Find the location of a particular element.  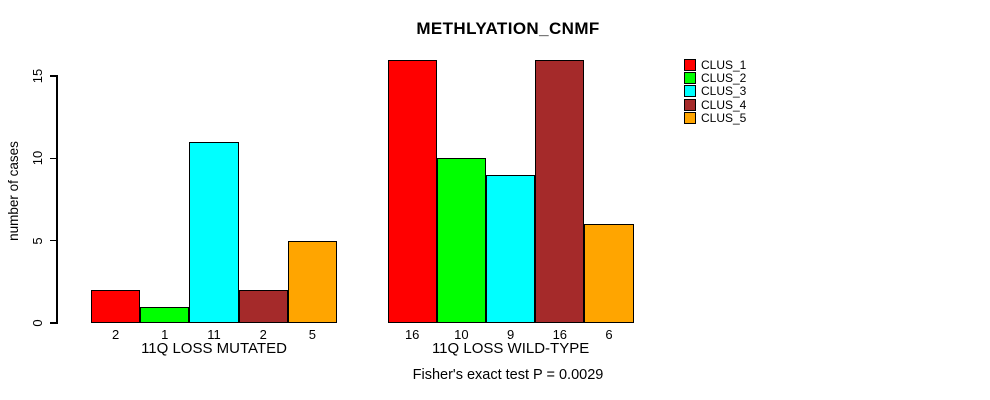

bar-clus_2-group1 is located at coordinates (165, 314).